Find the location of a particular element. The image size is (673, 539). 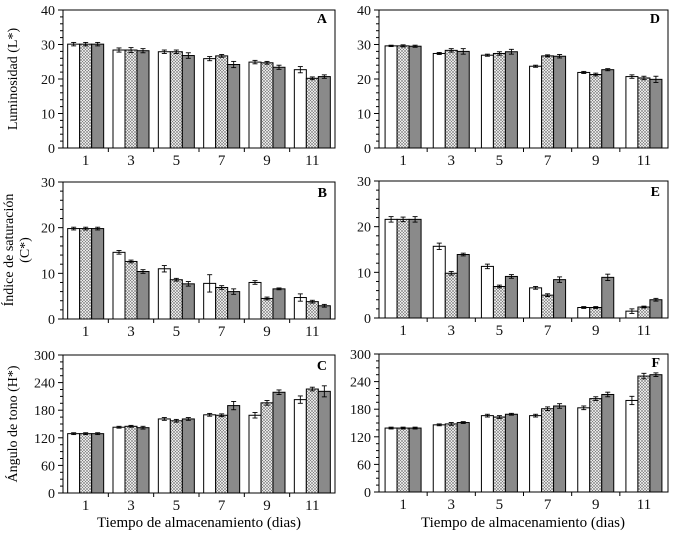

y-tick-label: 40 is located at coordinates (364, 11).